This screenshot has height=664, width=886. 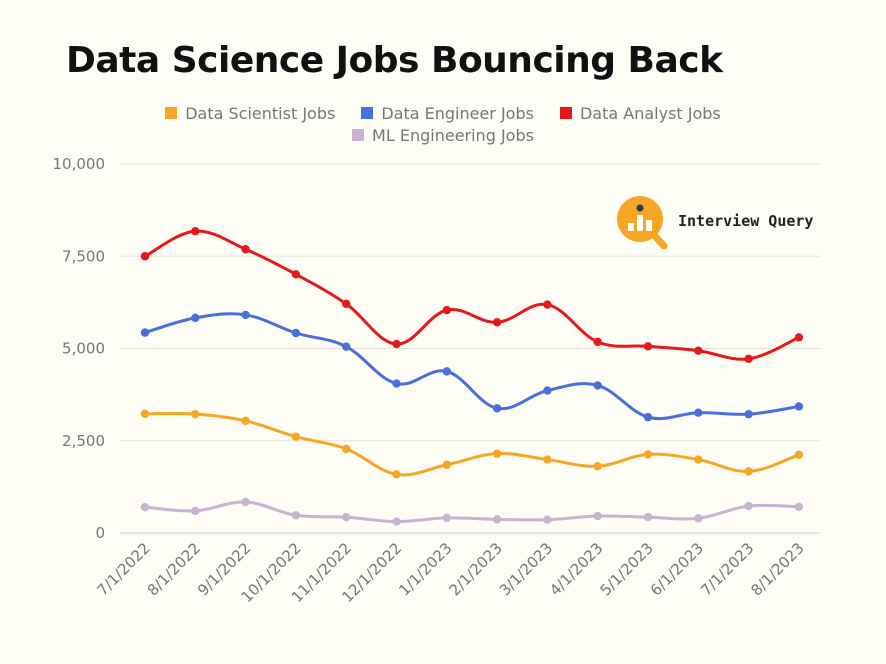 I want to click on x-tick-label: 8/1/2023, so click(x=777, y=569).